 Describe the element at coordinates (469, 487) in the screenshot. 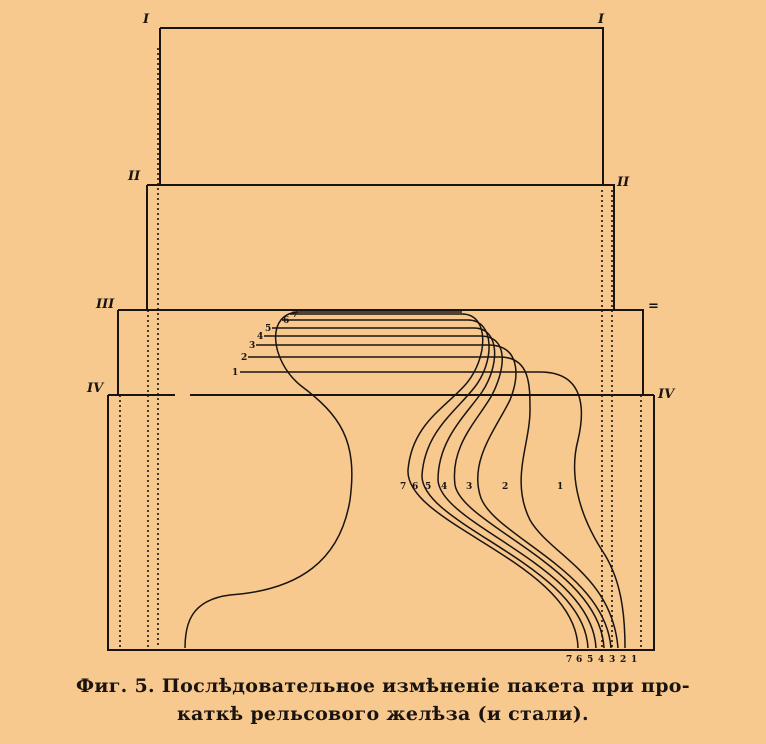

I see `layer-label-mid-3: 3` at that location.